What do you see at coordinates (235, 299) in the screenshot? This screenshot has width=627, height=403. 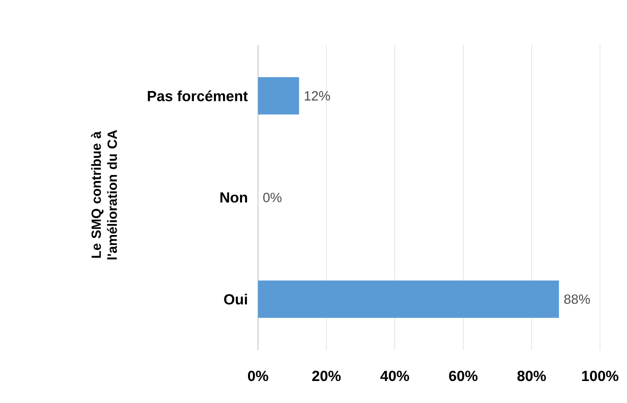 I see `y-tick-label: Oui` at bounding box center [235, 299].